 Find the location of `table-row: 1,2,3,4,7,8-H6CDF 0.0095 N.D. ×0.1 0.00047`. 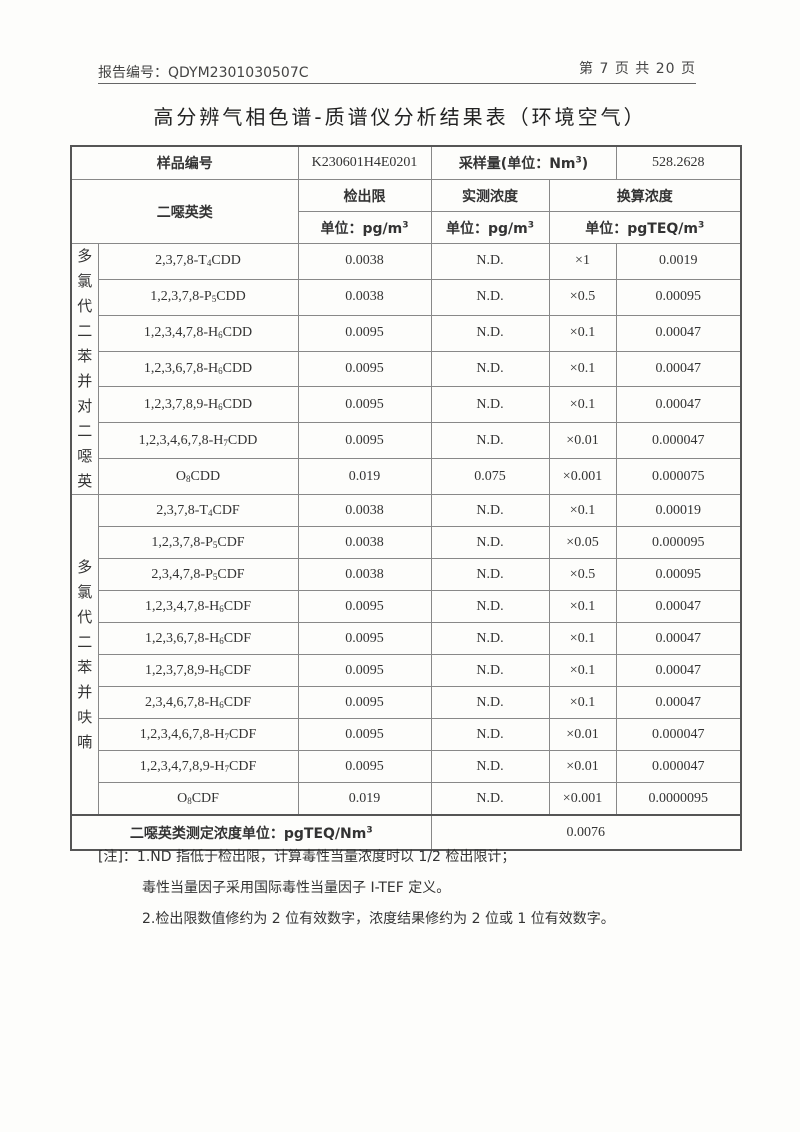

table-row: 1,2,3,4,7,8-H6CDF 0.0095 N.D. ×0.1 0.00047 is located at coordinates (406, 606).